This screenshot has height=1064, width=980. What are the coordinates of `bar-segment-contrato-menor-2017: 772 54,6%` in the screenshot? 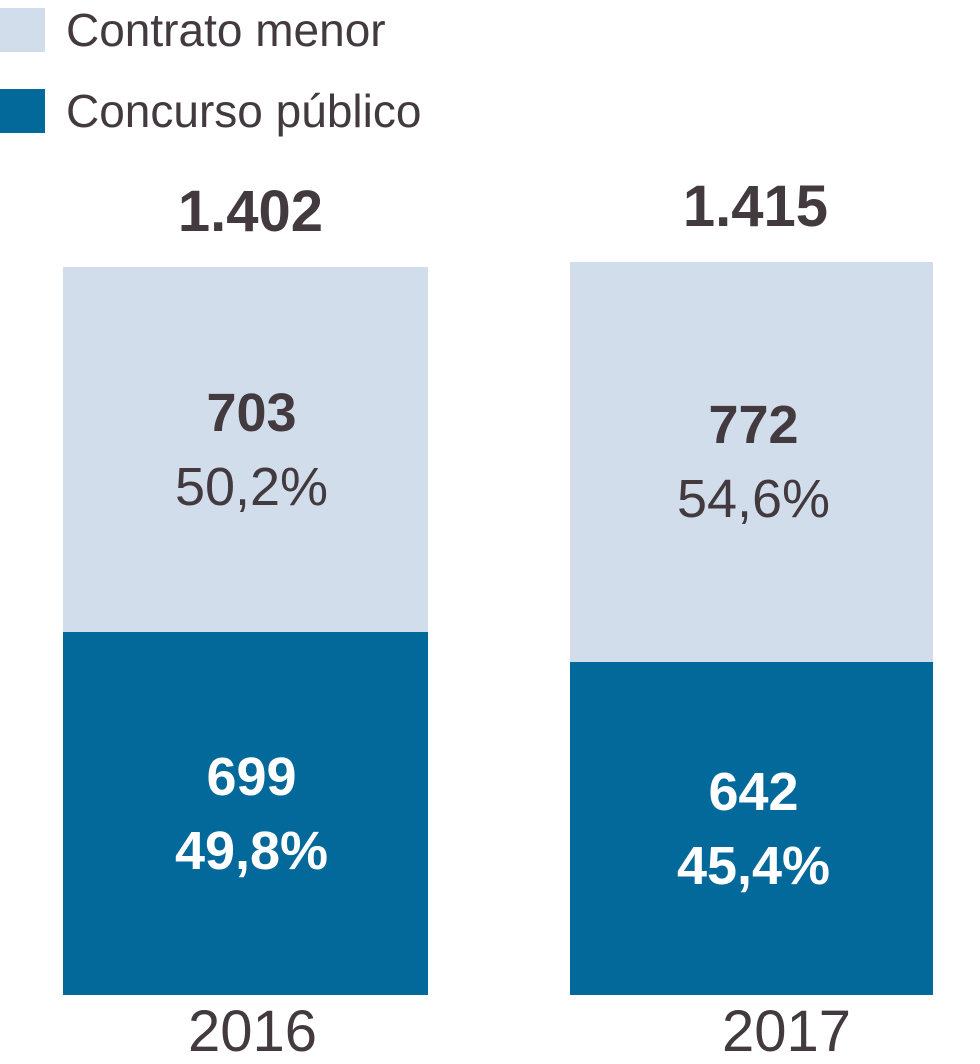 It's located at (751, 462).